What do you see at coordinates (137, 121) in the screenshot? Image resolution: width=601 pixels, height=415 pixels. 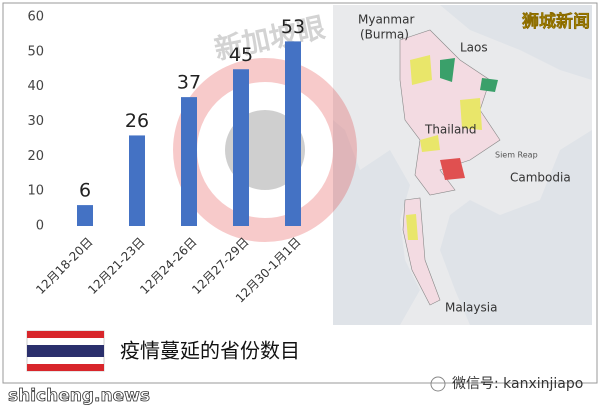 I see `data-label: 26` at bounding box center [137, 121].